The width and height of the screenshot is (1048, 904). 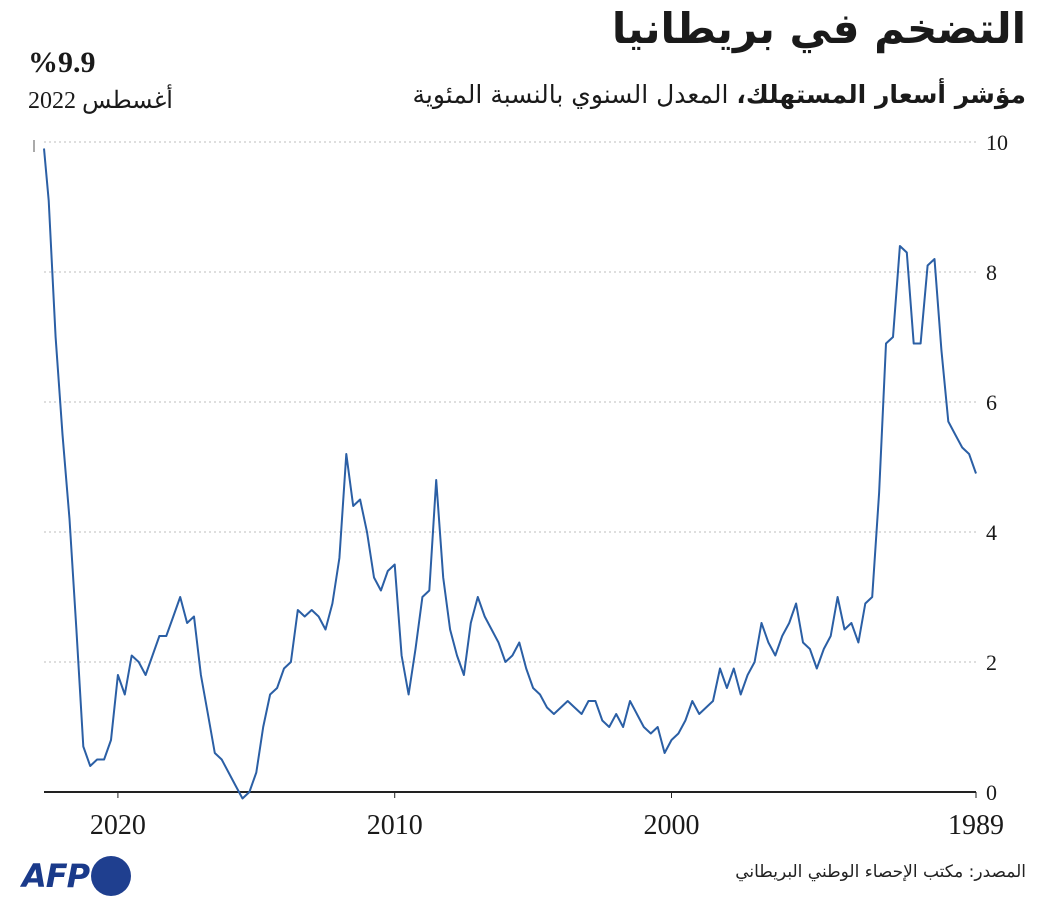 I want to click on afp-logo-circle, so click(x=111, y=876).